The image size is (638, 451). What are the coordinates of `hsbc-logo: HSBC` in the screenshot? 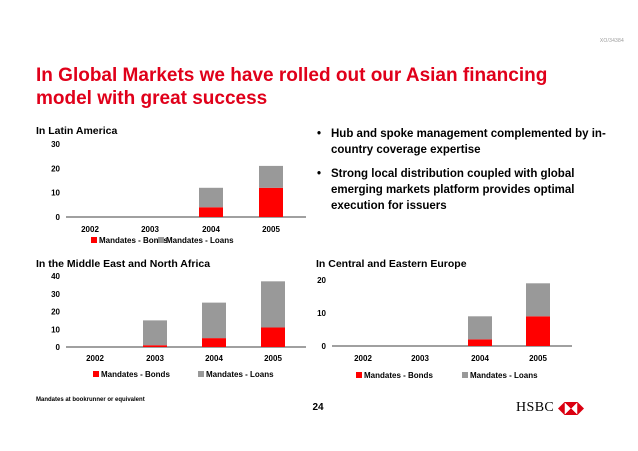 It's located at (550, 408).